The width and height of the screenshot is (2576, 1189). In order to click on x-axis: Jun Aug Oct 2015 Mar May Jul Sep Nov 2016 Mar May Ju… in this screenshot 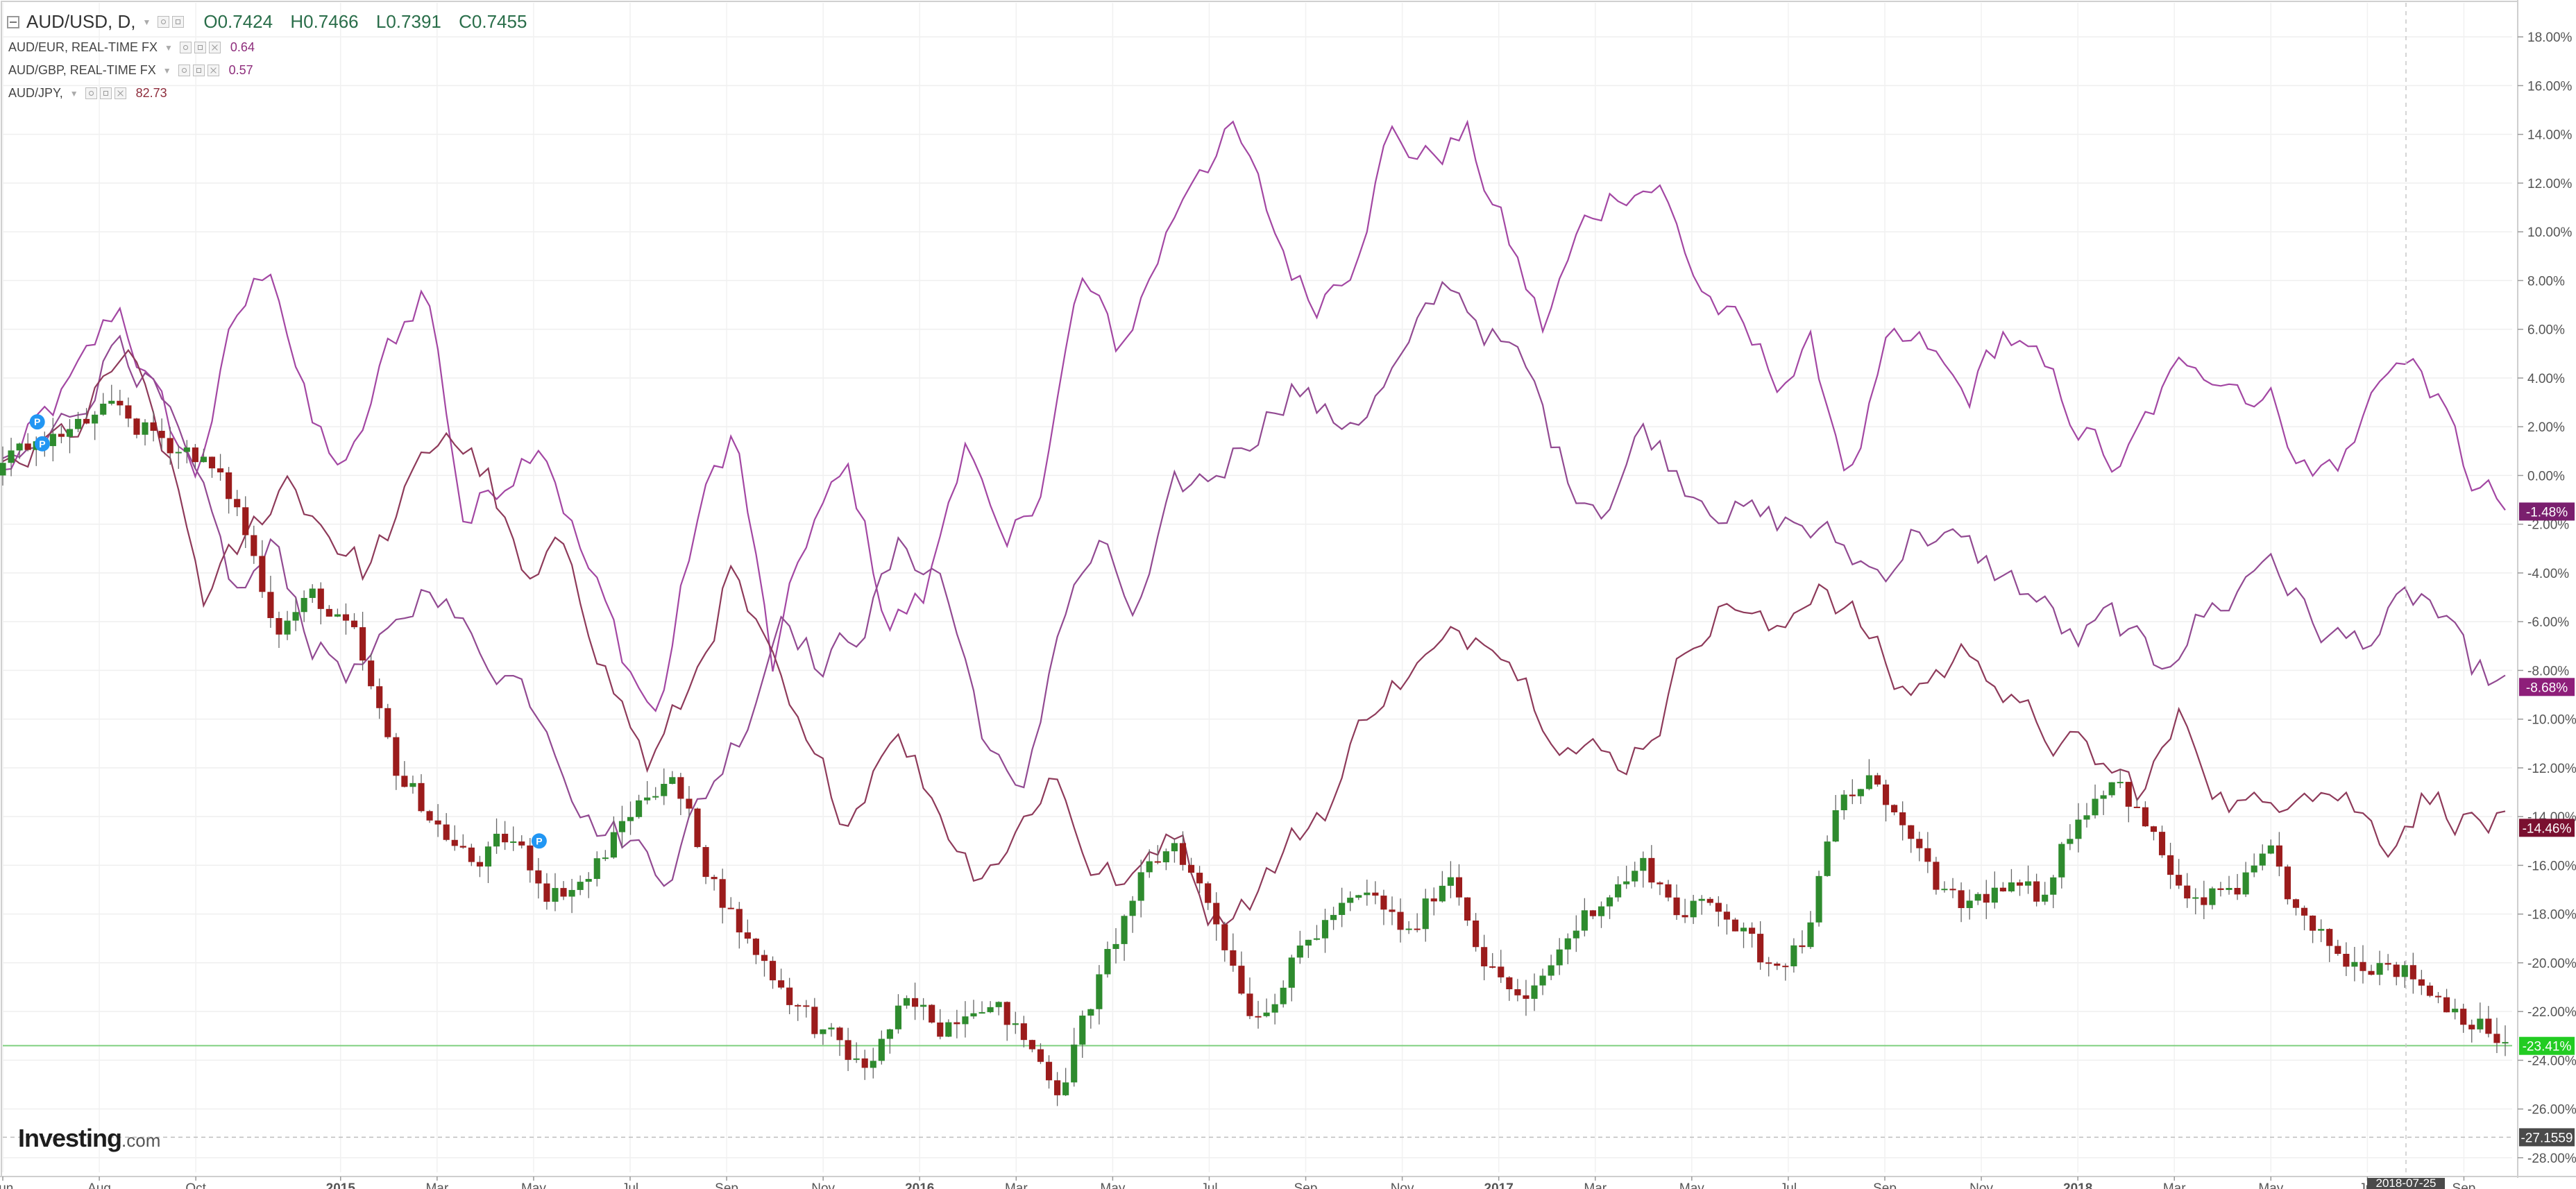, I will do `click(1237, 1183)`.